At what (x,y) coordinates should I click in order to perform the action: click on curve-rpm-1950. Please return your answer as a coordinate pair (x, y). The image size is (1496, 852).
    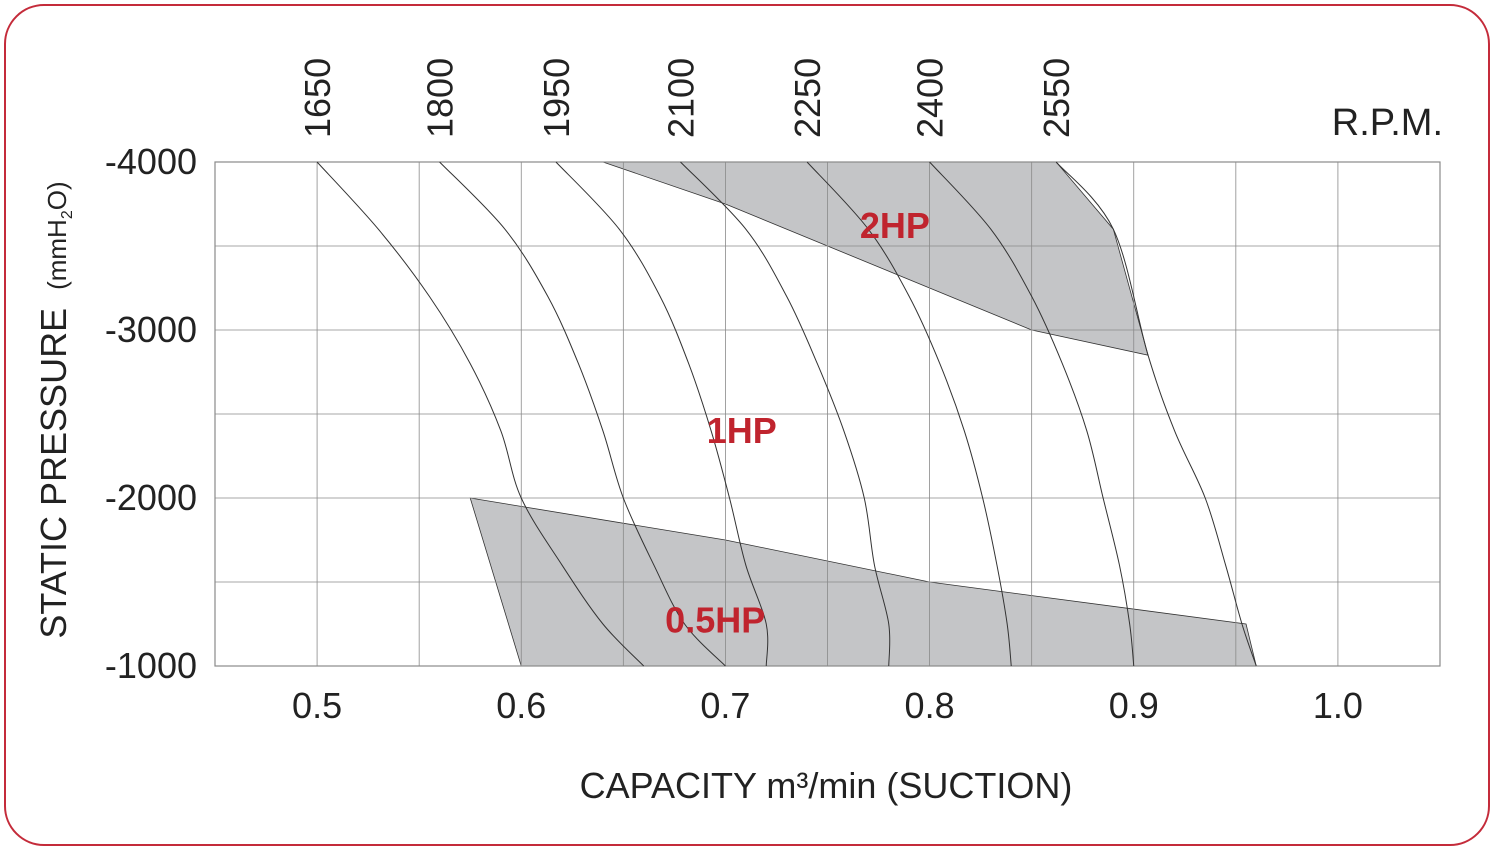
    Looking at the image, I should click on (662, 414).